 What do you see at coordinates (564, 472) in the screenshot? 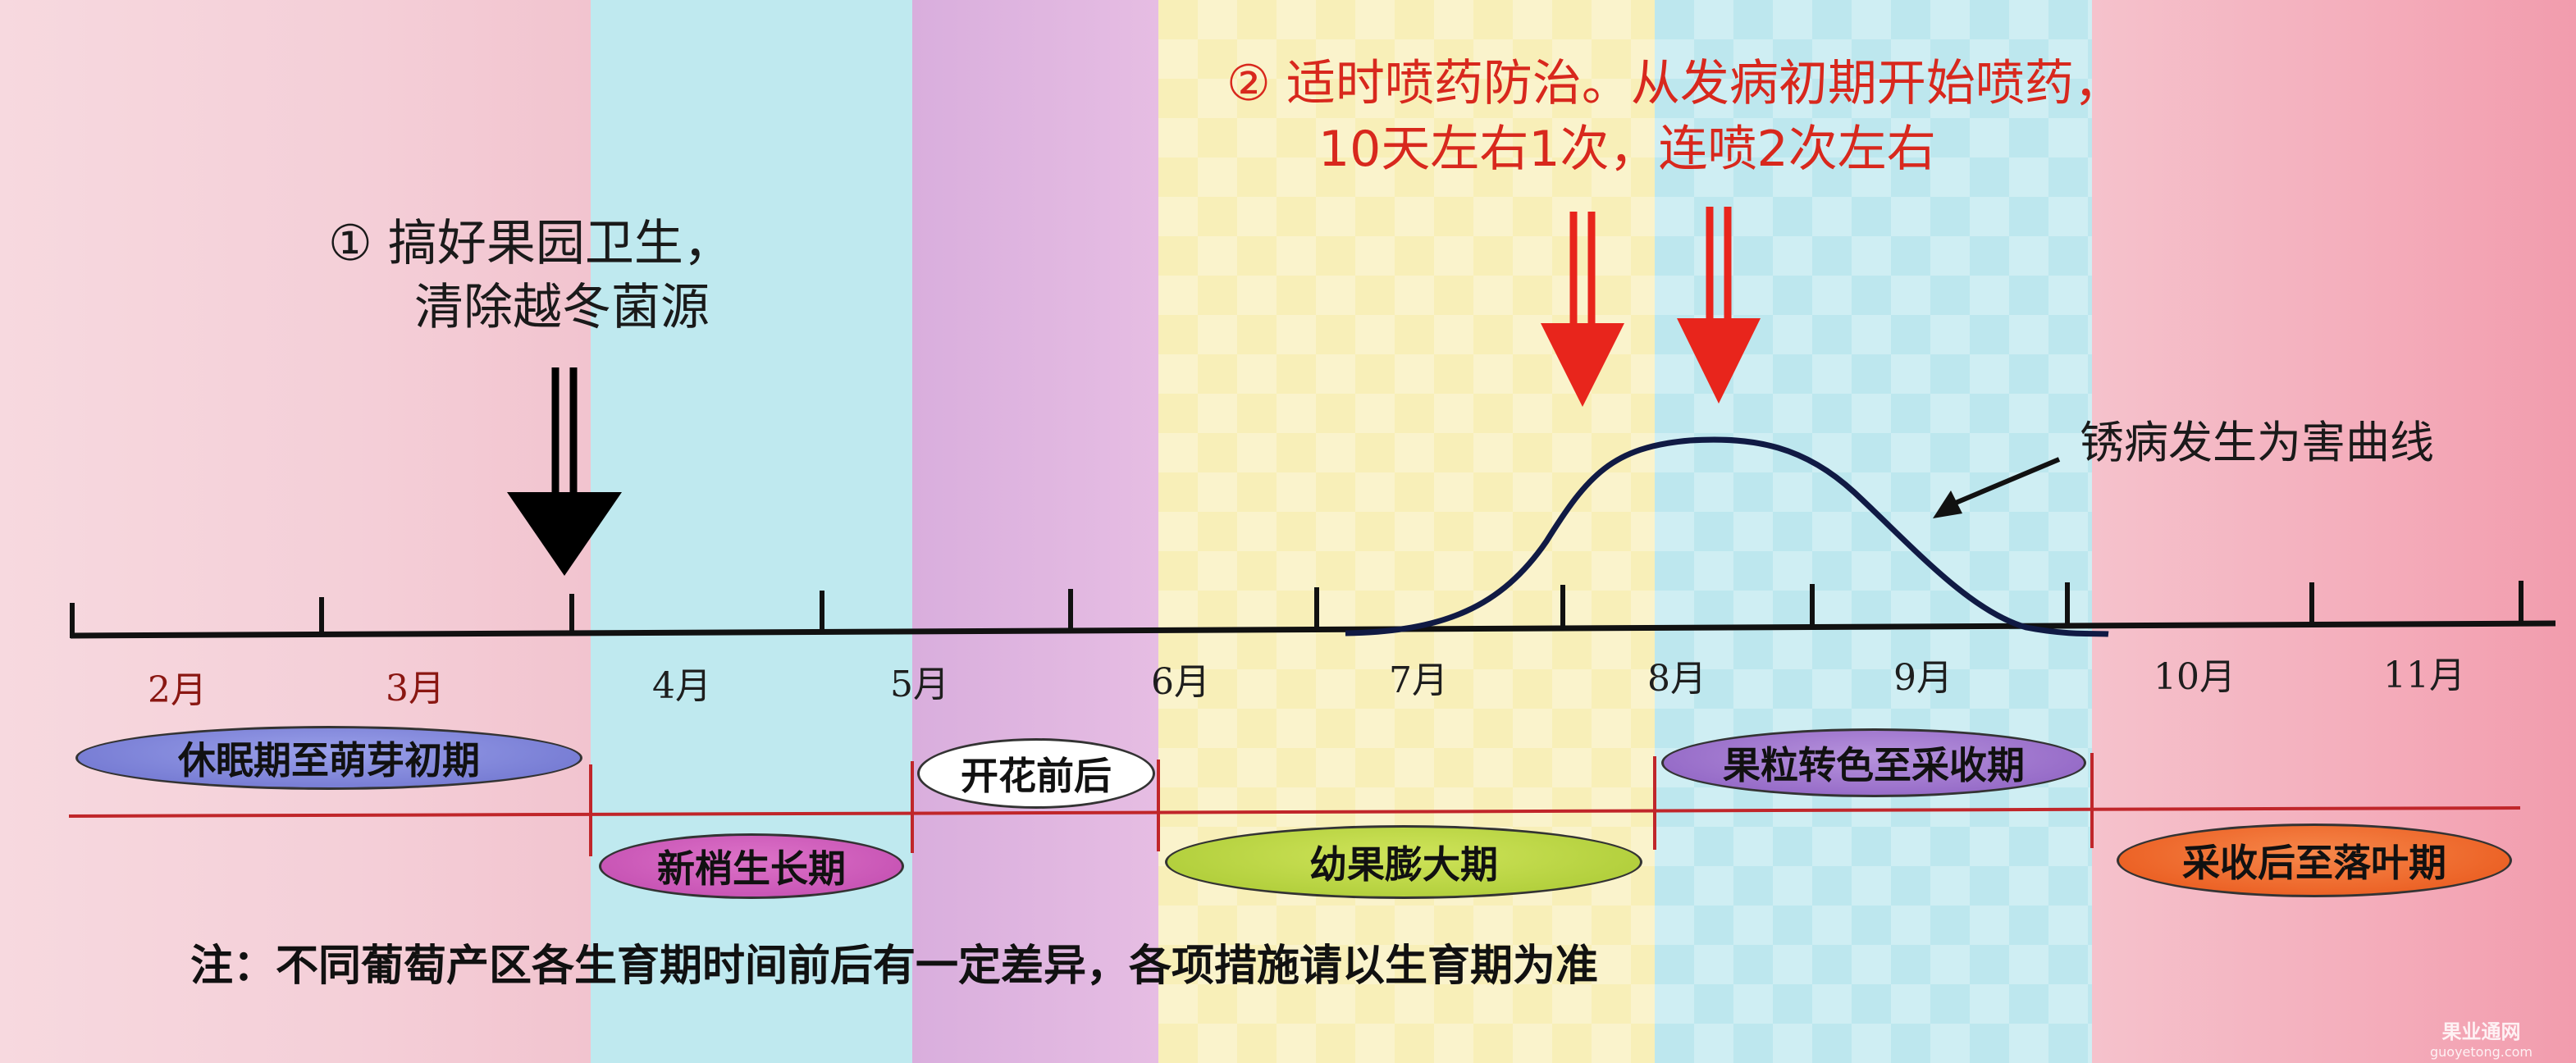
I see `sanitation-arrow` at bounding box center [564, 472].